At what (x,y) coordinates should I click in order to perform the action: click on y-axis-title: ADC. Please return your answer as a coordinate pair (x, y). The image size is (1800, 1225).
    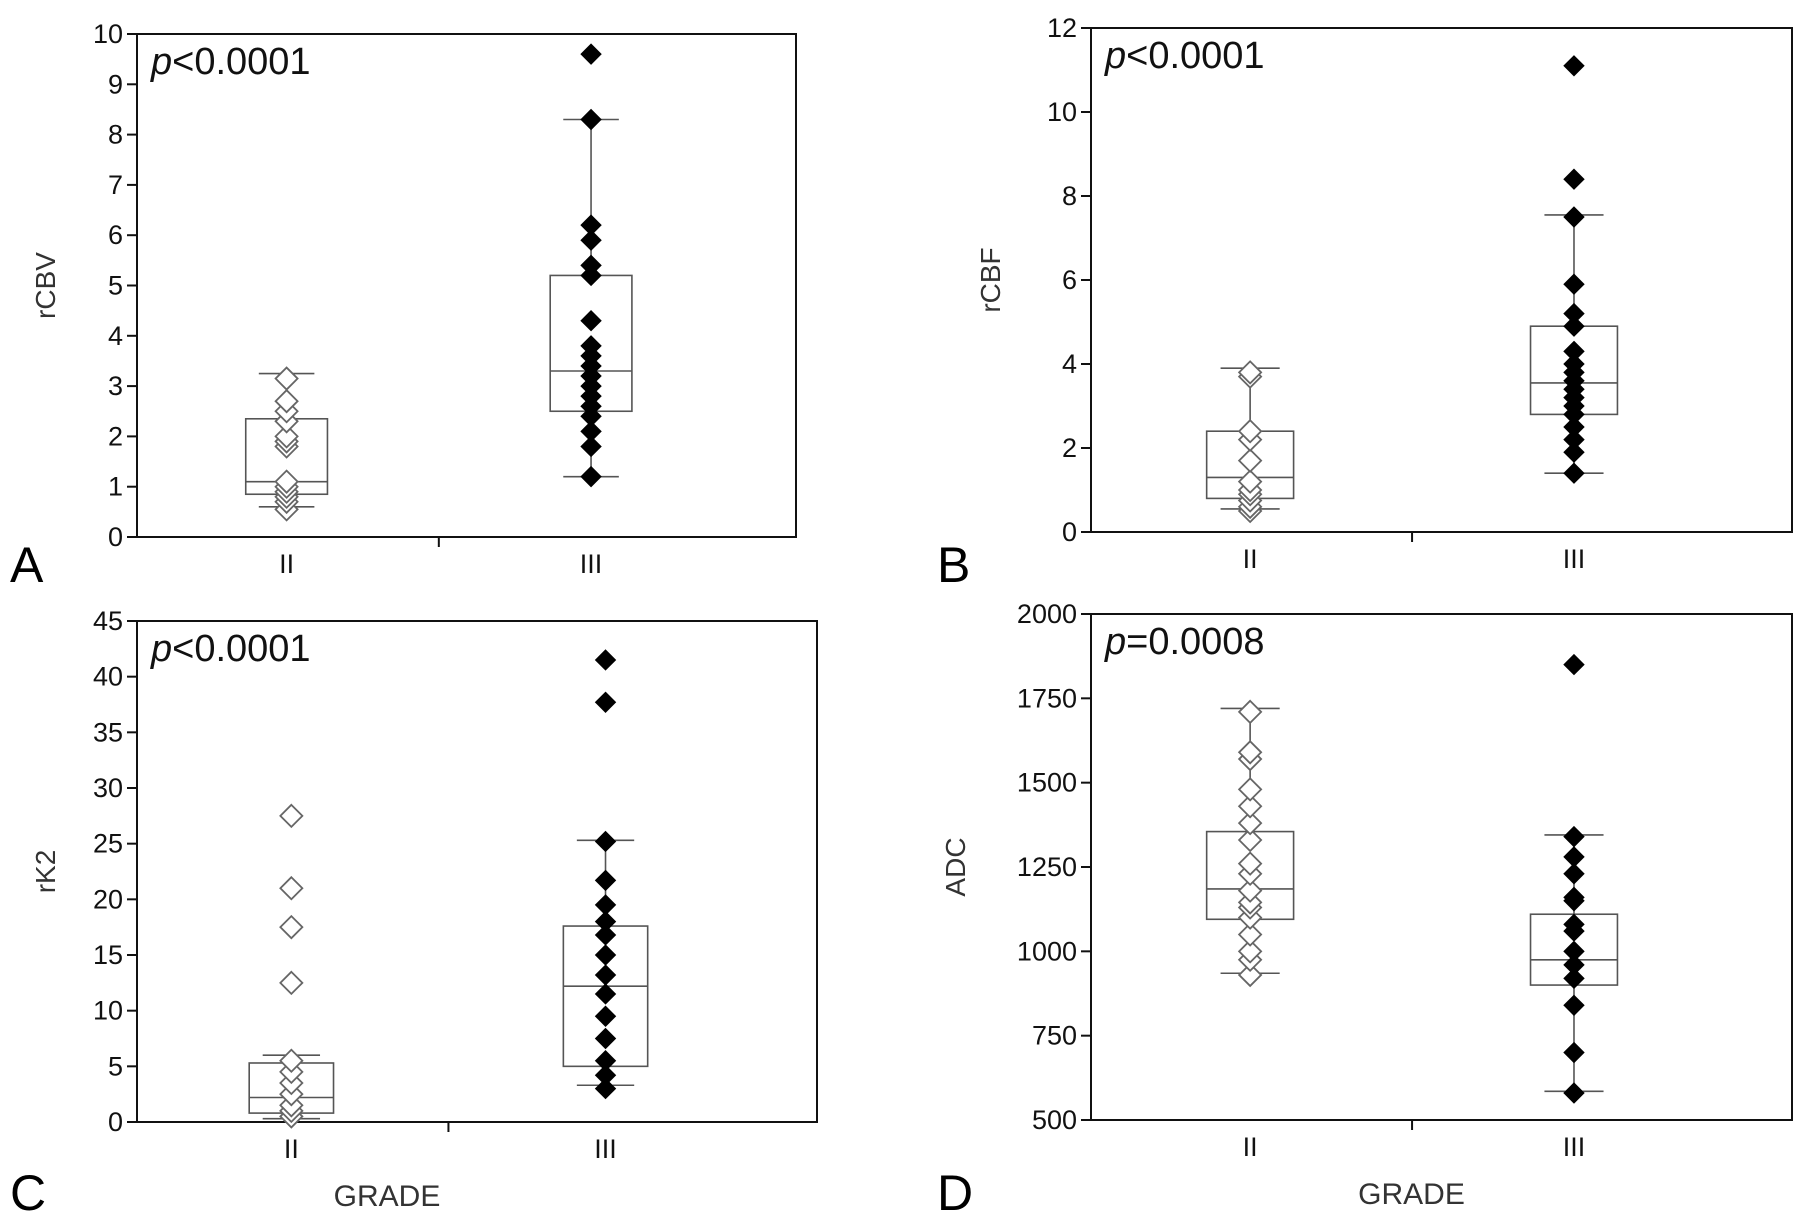
    Looking at the image, I should click on (955, 866).